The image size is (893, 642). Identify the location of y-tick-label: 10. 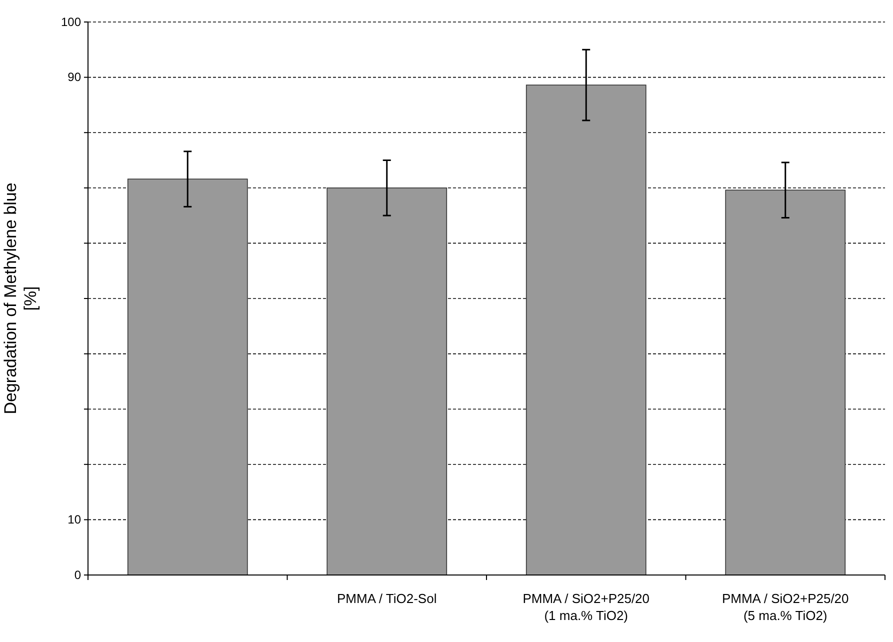
(75, 519).